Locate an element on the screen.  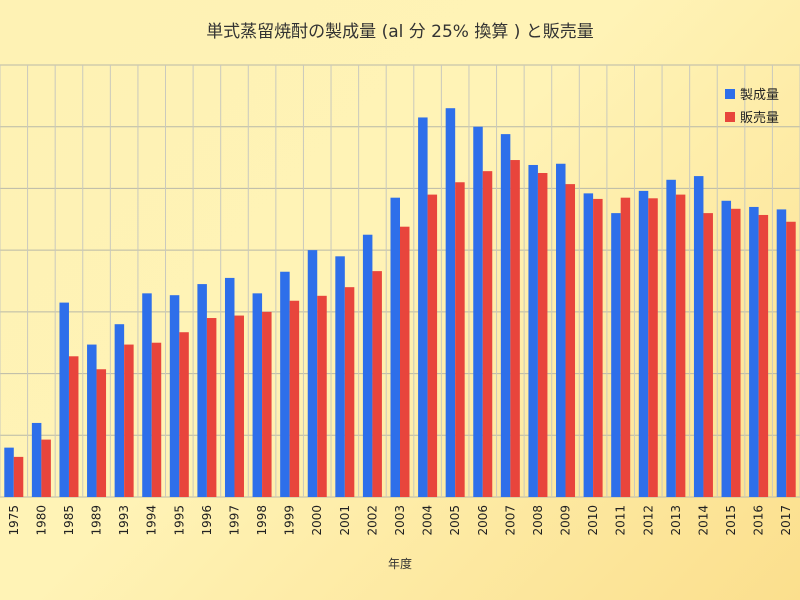
bar-production-2015 is located at coordinates (726, 348).